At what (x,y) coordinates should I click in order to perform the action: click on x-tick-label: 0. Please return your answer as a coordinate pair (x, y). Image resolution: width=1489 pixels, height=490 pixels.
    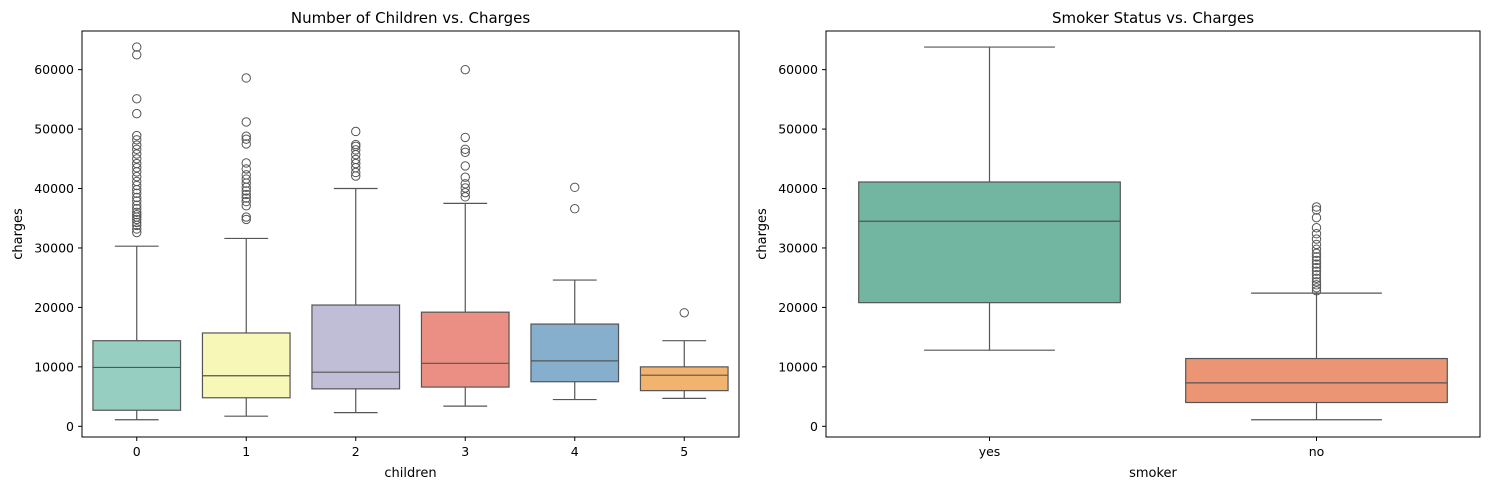
    Looking at the image, I should click on (137, 451).